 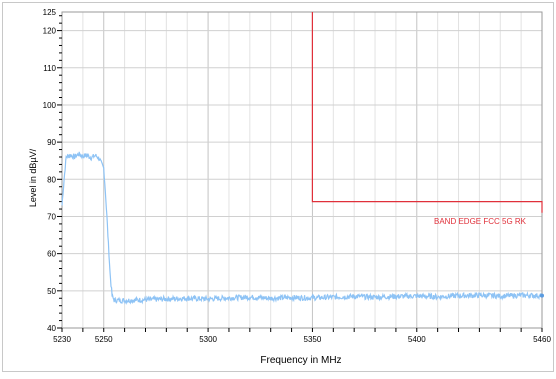 What do you see at coordinates (313, 339) in the screenshot?
I see `x-tick-label: 5350` at bounding box center [313, 339].